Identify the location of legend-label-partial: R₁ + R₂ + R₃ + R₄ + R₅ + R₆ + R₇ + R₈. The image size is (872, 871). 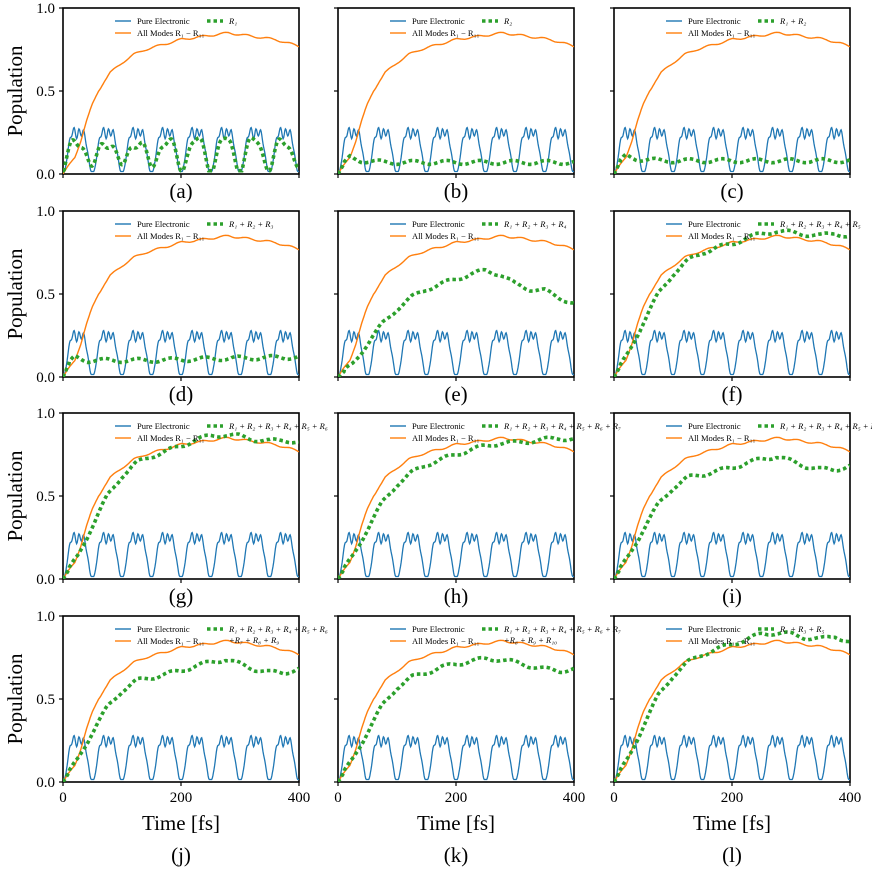
(825, 426).